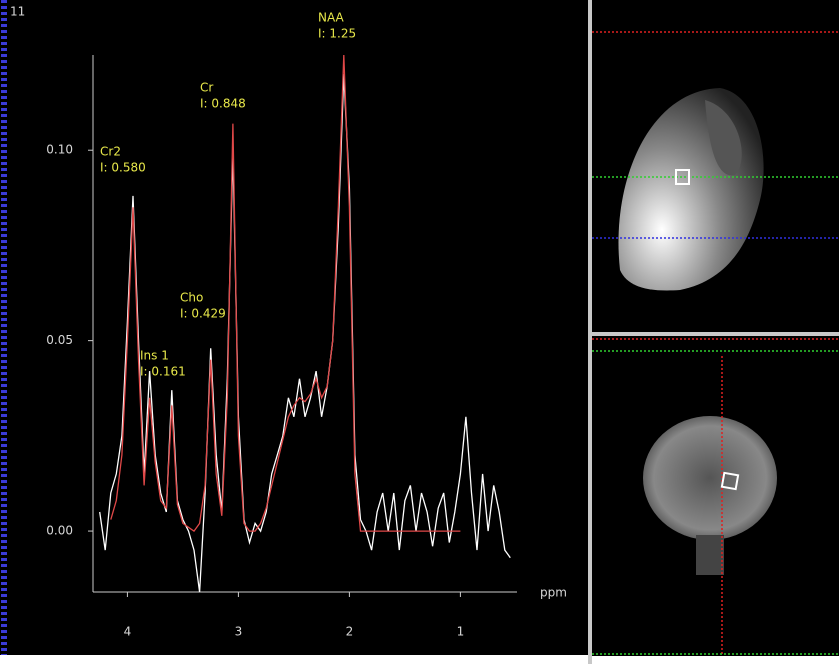 The height and width of the screenshot is (664, 839). What do you see at coordinates (123, 168) in the screenshot?
I see `peak-annotation: I: 0.580` at bounding box center [123, 168].